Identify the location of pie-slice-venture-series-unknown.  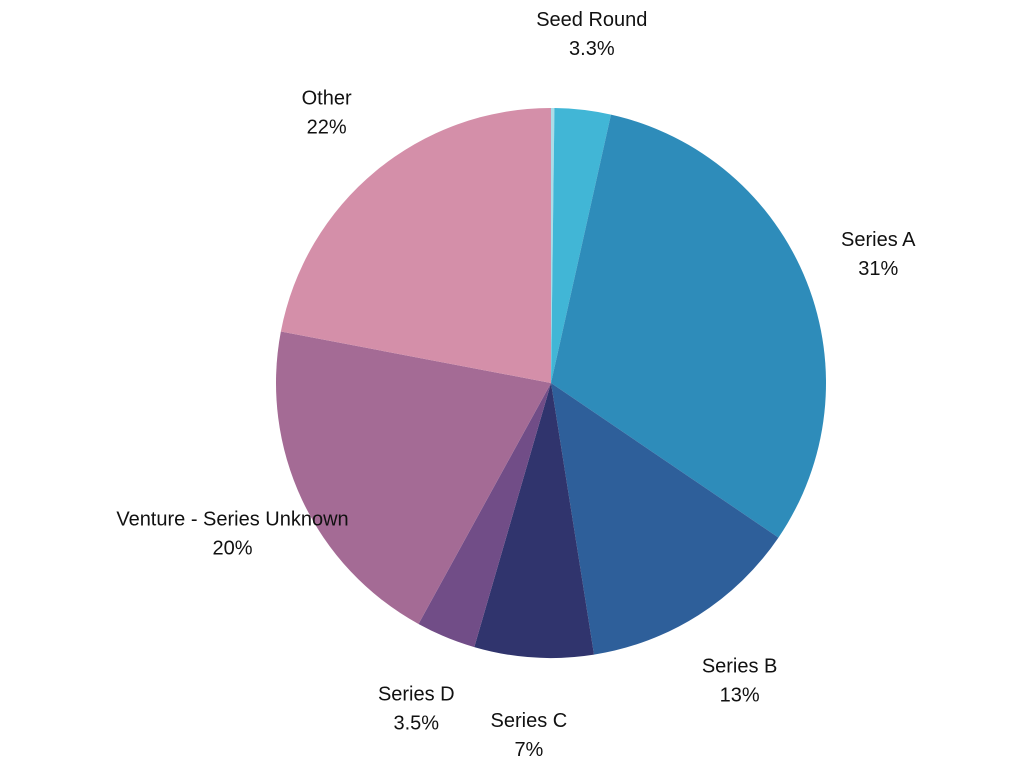
(413, 477).